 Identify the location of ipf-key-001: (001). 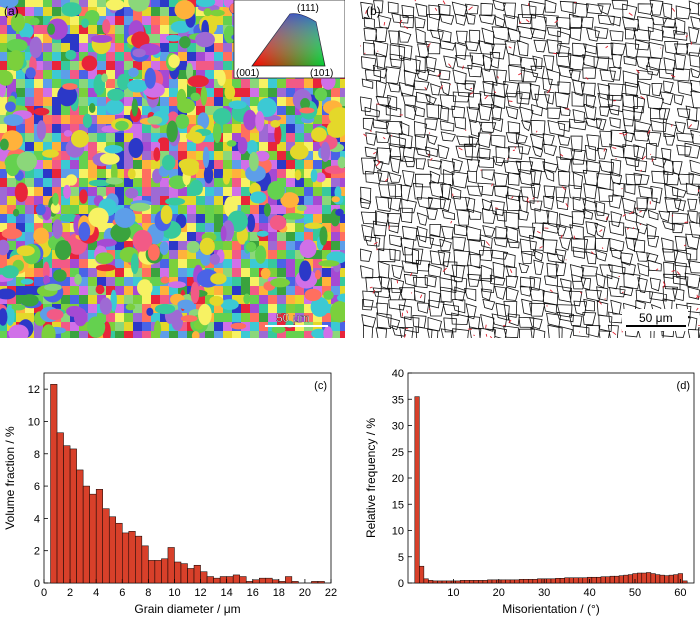
(247, 73).